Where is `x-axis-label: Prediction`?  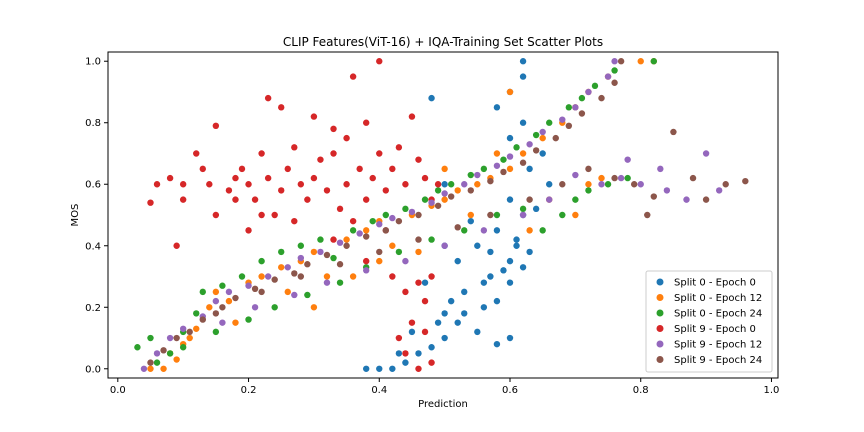 x-axis-label: Prediction is located at coordinates (443, 404).